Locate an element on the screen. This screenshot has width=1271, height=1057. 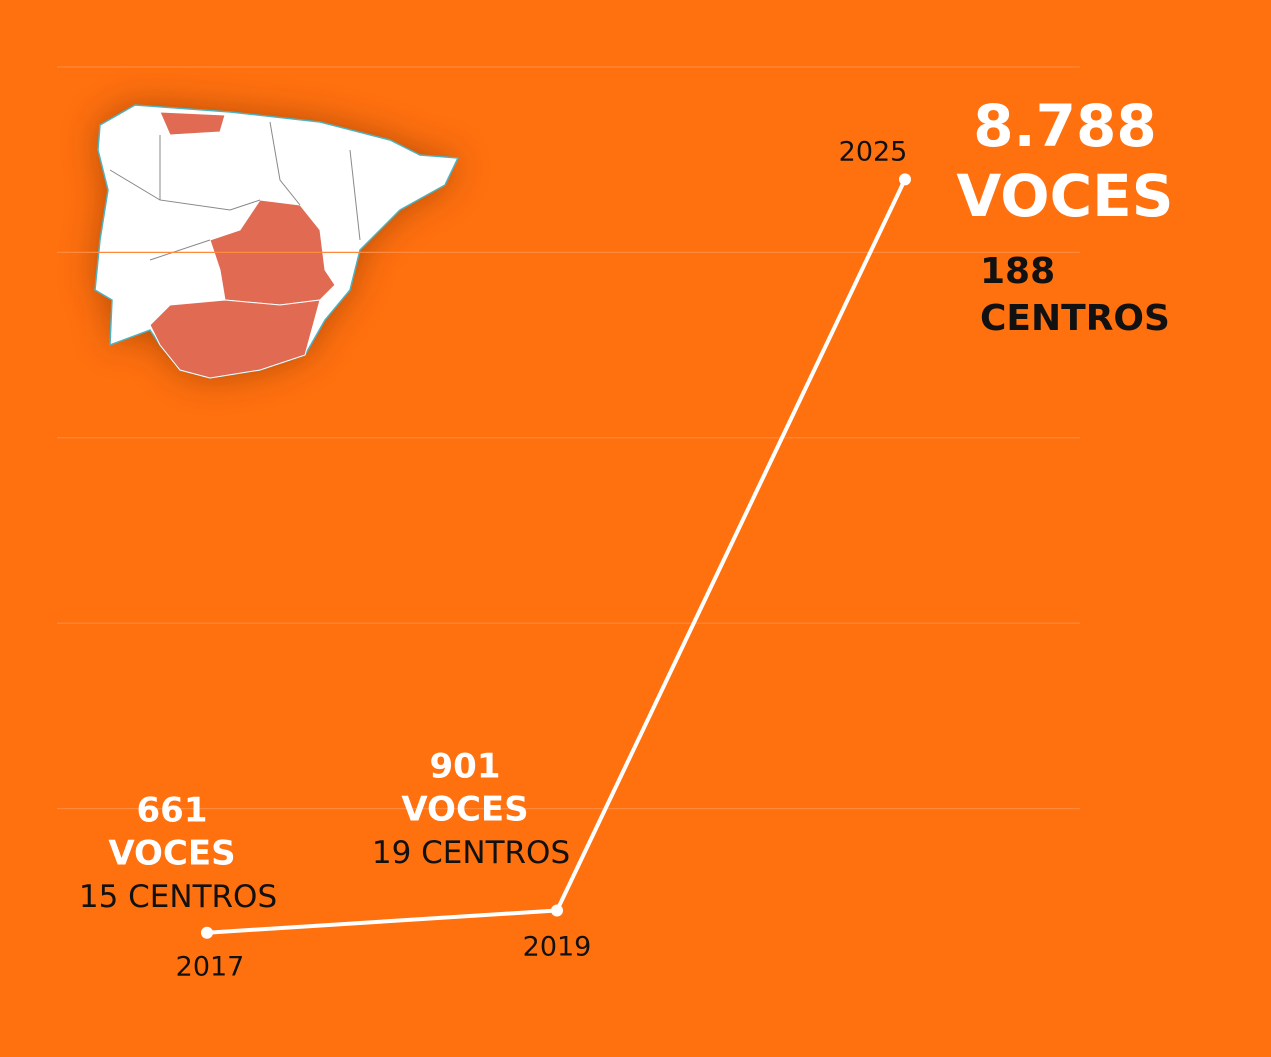
centros-label: 15 CENTROS is located at coordinates (178, 897).